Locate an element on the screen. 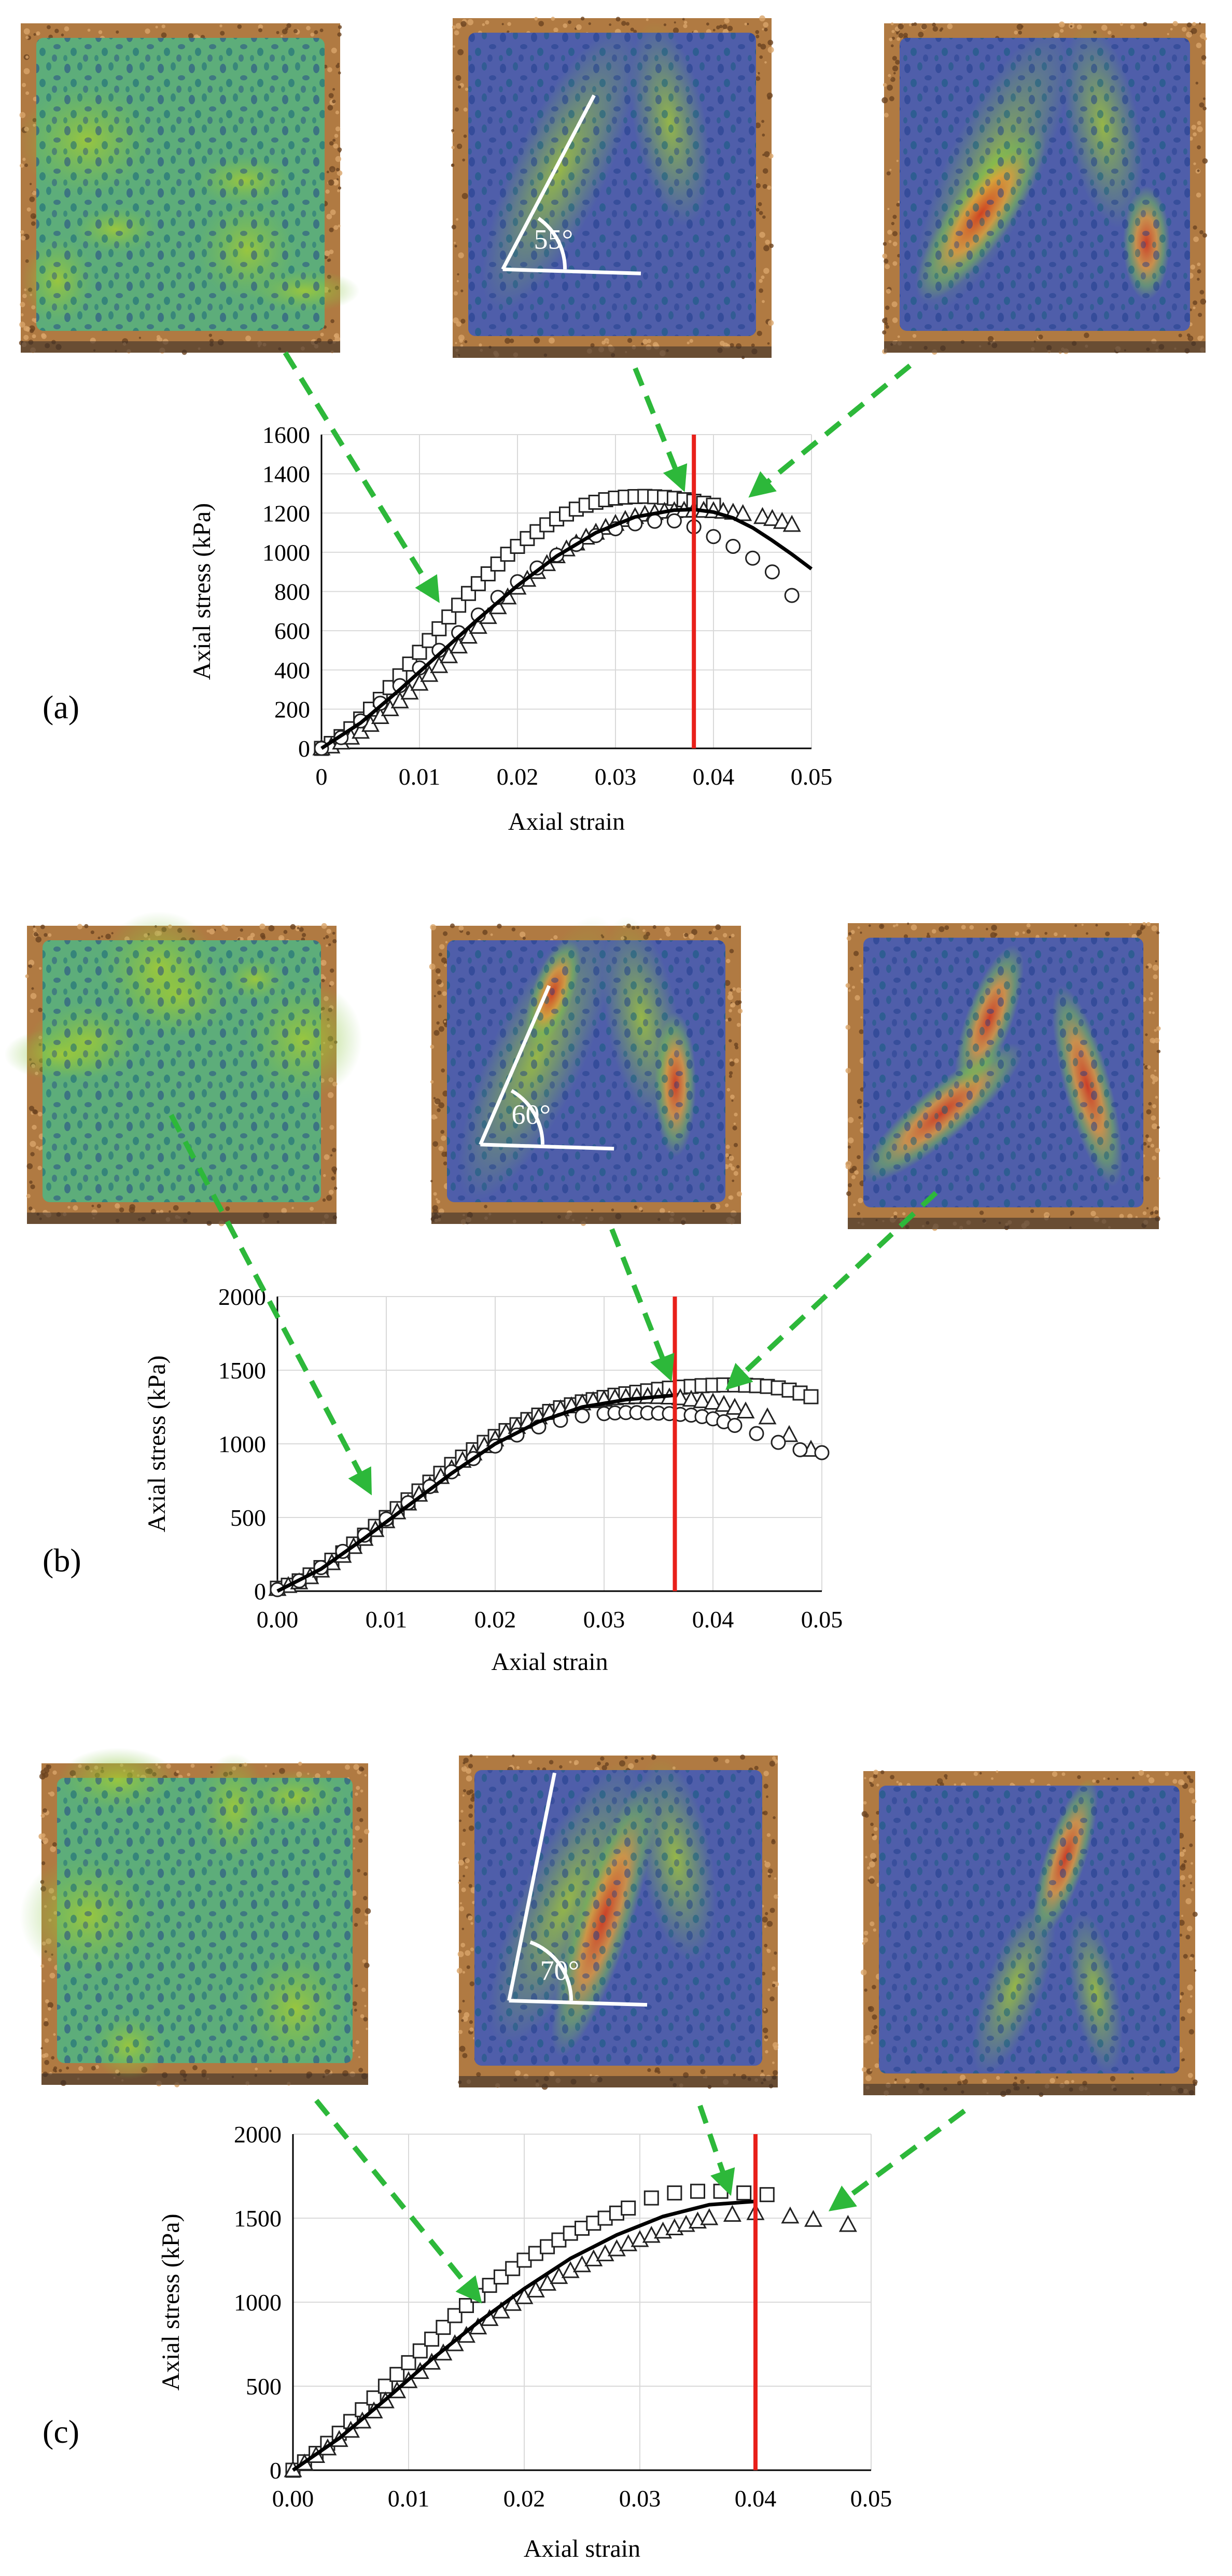 The width and height of the screenshot is (1232, 2576). y-tick-label: 0 is located at coordinates (304, 748).